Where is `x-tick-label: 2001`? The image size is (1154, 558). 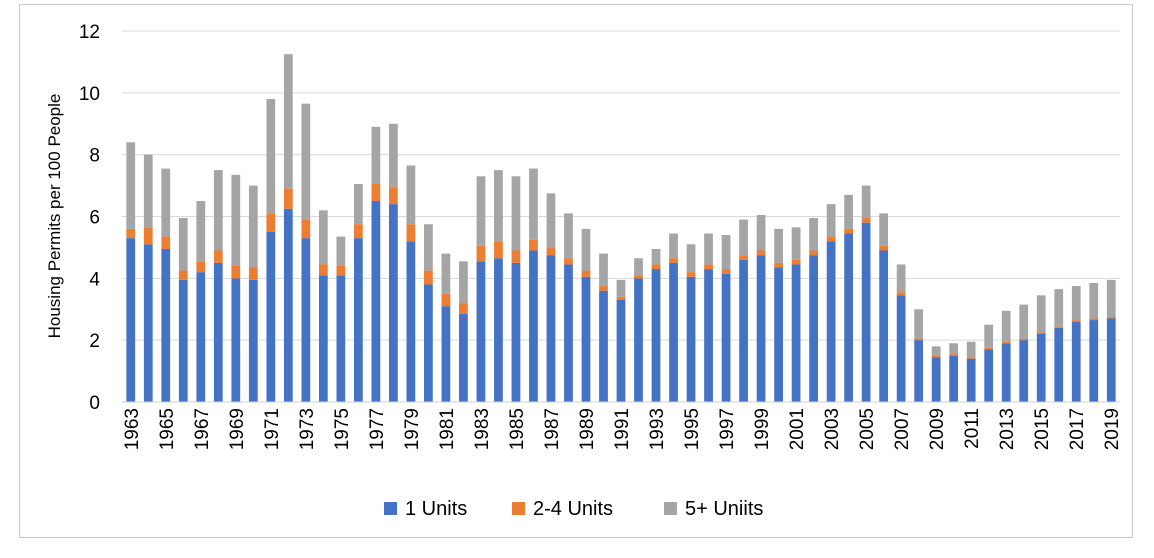
x-tick-label: 2001 is located at coordinates (797, 429).